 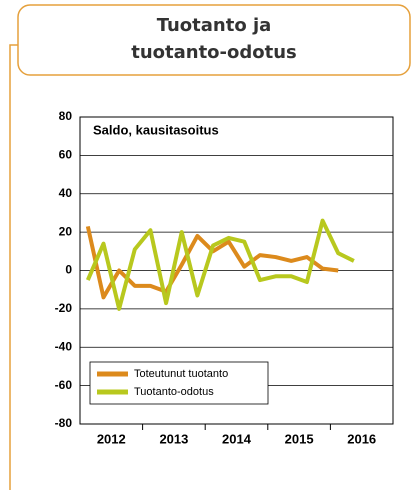 I want to click on y-tick-label: -20, so click(x=64, y=308).